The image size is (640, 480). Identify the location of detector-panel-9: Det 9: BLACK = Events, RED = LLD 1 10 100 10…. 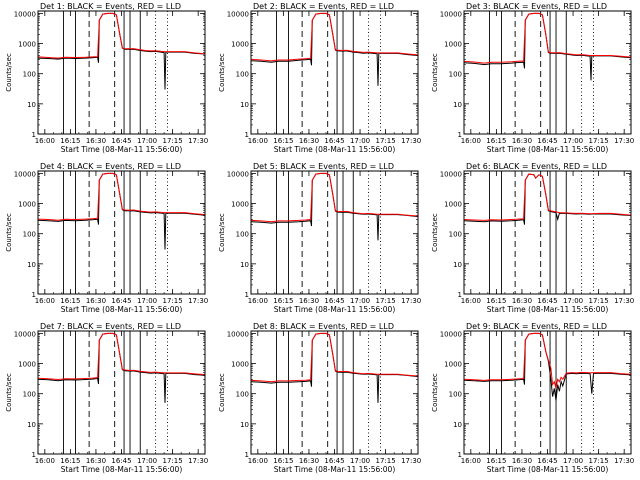
(532, 398).